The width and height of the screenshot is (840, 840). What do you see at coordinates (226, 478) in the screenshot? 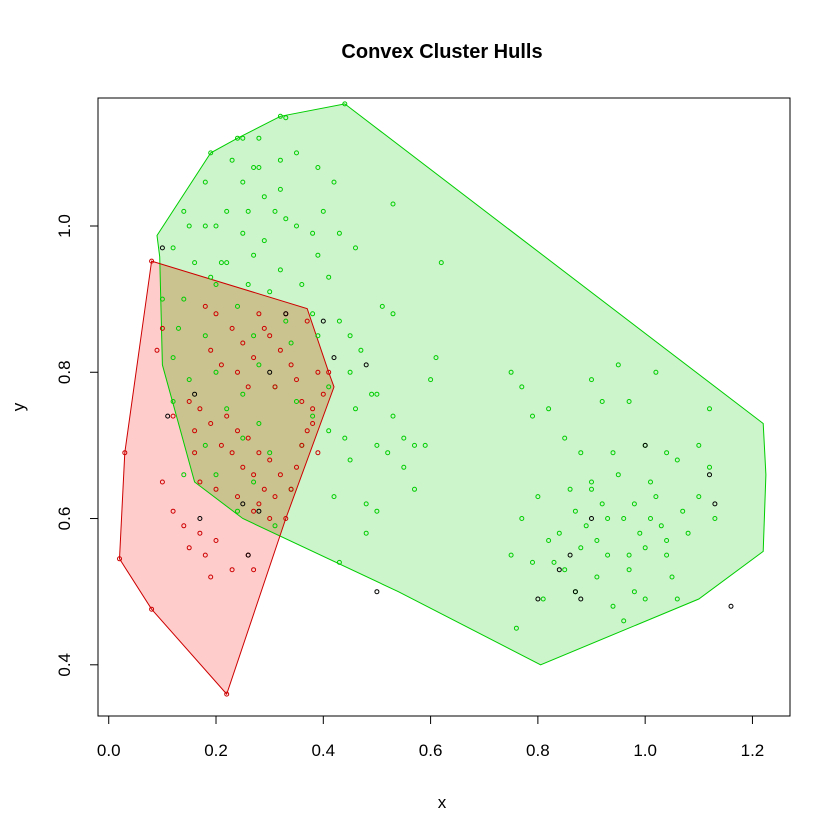
I see `red-hull-outline` at bounding box center [226, 478].